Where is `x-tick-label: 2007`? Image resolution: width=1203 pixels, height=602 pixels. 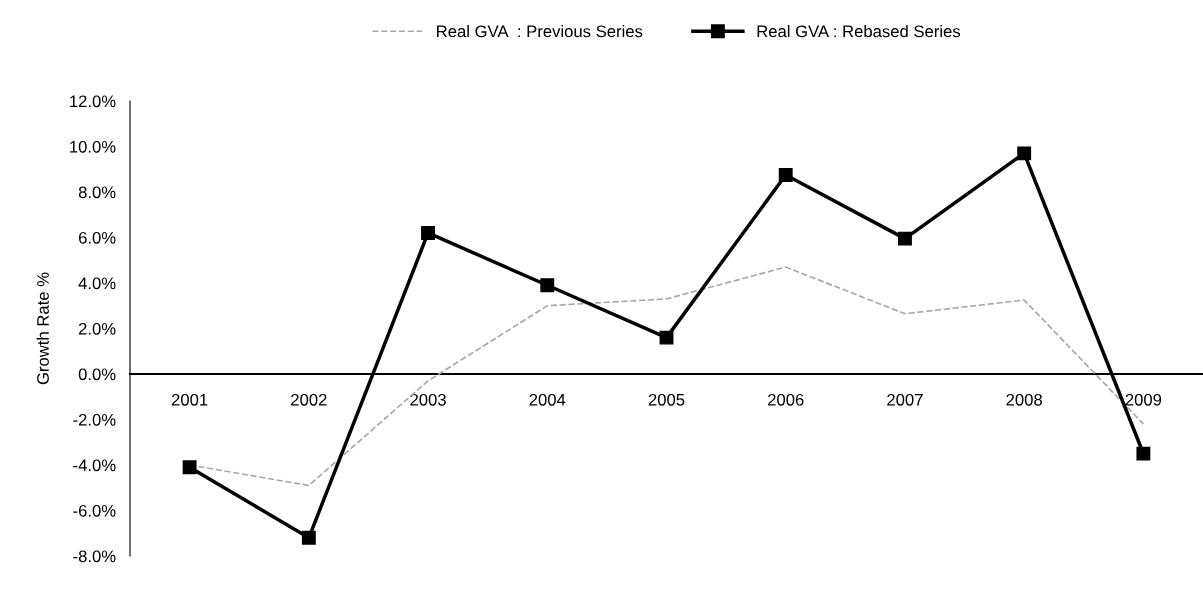
x-tick-label: 2007 is located at coordinates (905, 399).